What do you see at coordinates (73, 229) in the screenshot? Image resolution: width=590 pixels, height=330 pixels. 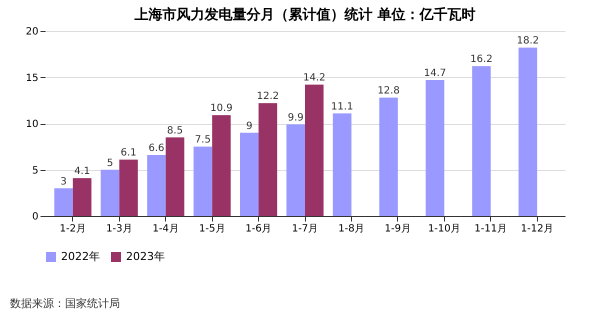 I see `x-tick-label: 1-2月` at bounding box center [73, 229].